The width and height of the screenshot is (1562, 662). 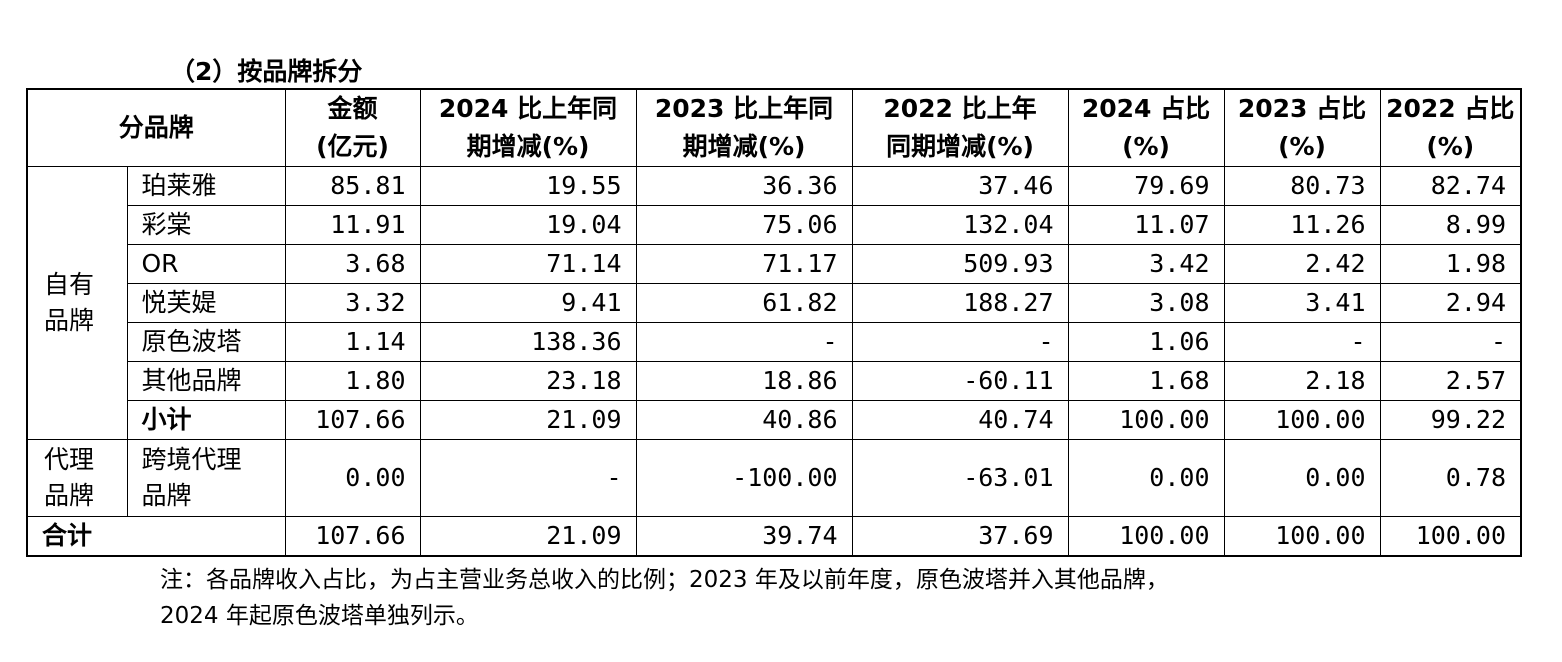 What do you see at coordinates (1450, 381) in the screenshot?
I see `table-cell: 2.57` at bounding box center [1450, 381].